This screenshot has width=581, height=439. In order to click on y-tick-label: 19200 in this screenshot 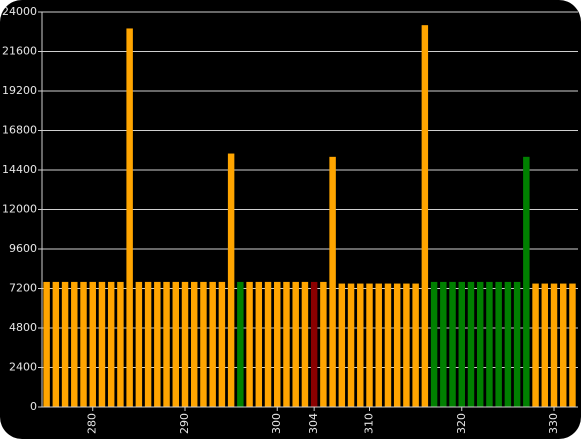, I will do `click(19, 90)`.